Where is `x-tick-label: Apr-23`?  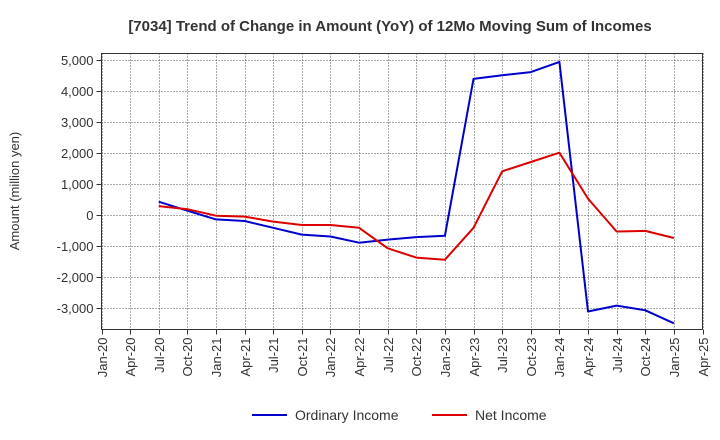
x-tick-label: Apr-23 is located at coordinates (474, 357).